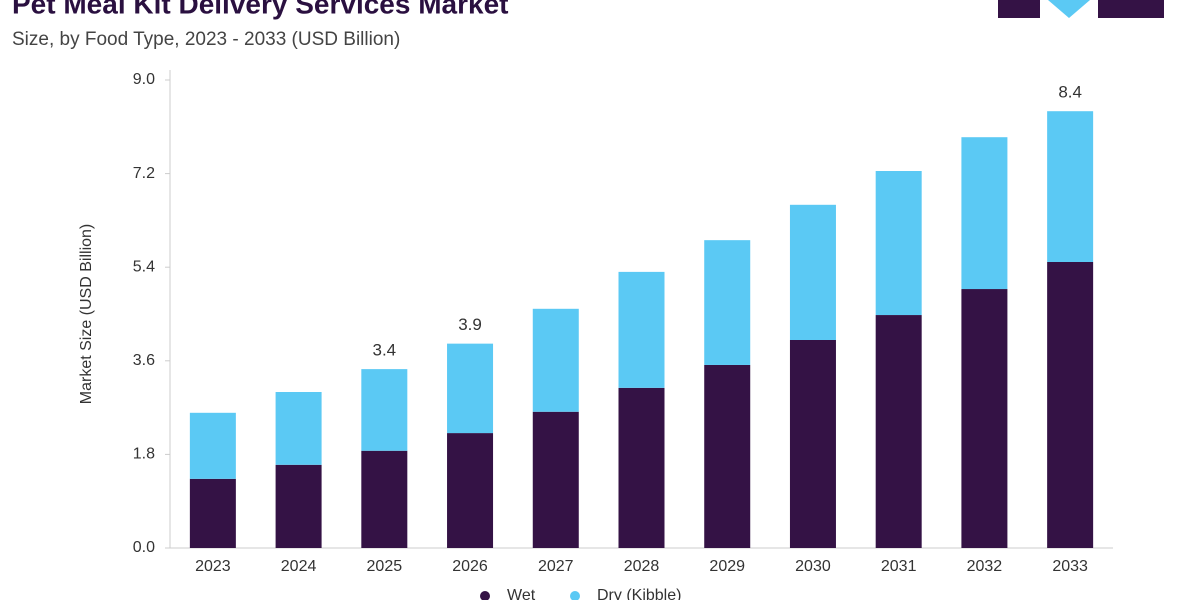 This screenshot has height=600, width=1200. Describe the element at coordinates (470, 324) in the screenshot. I see `total-label: 3.9` at that location.